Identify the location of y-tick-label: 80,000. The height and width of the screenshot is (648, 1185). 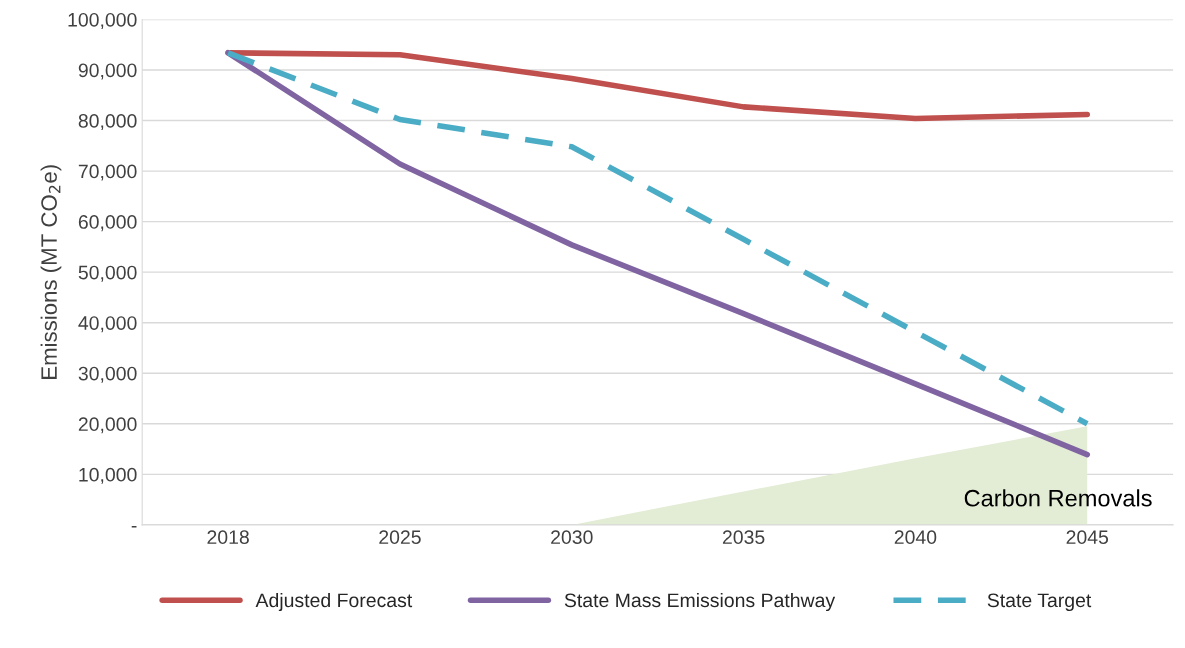
(107, 122).